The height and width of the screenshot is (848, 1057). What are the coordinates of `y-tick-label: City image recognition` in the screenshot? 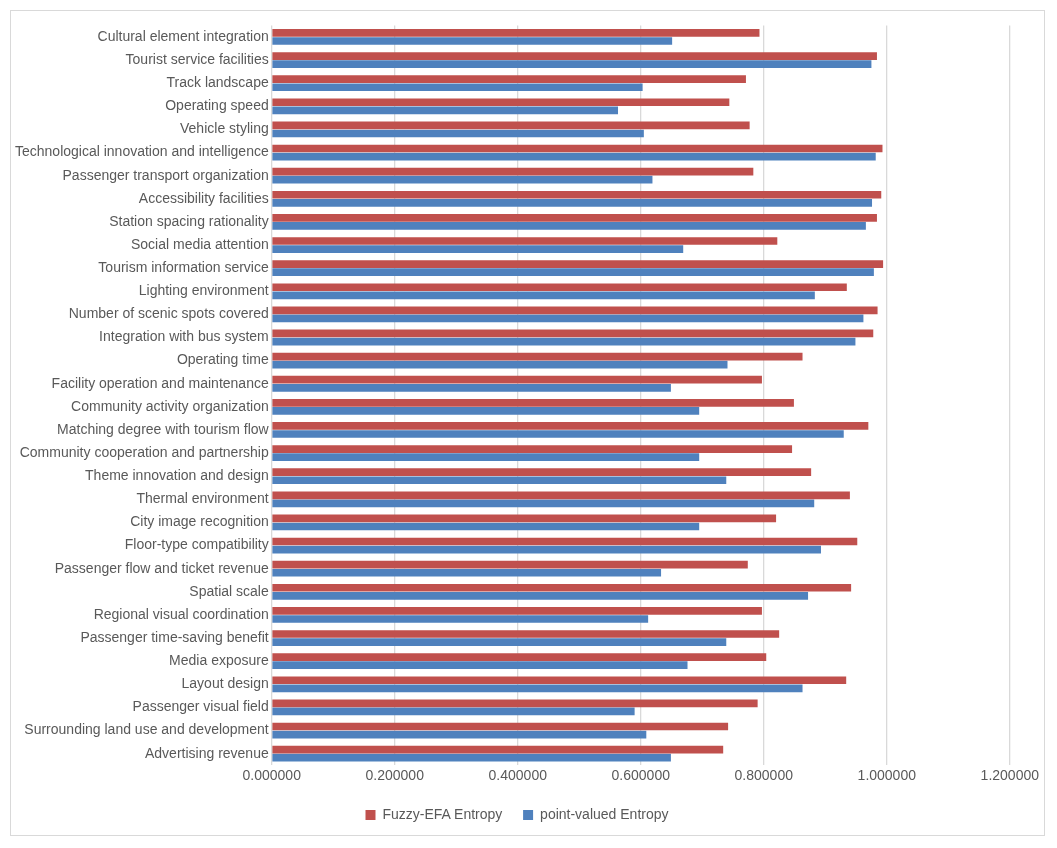 It's located at (199, 521).